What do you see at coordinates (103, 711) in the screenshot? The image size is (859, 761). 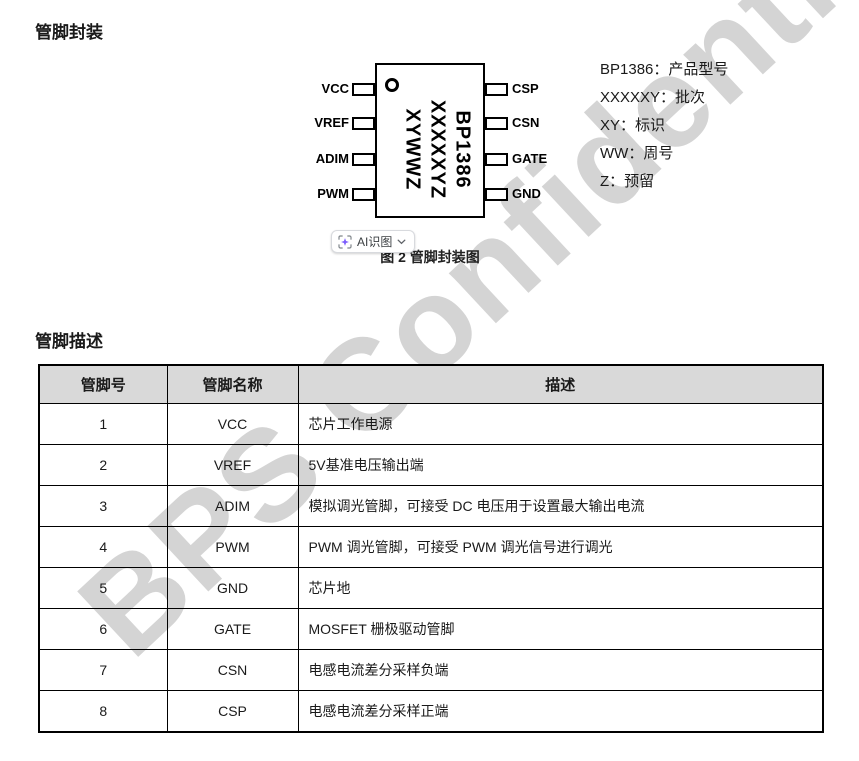 I see `pin-number-cell: 8` at bounding box center [103, 711].